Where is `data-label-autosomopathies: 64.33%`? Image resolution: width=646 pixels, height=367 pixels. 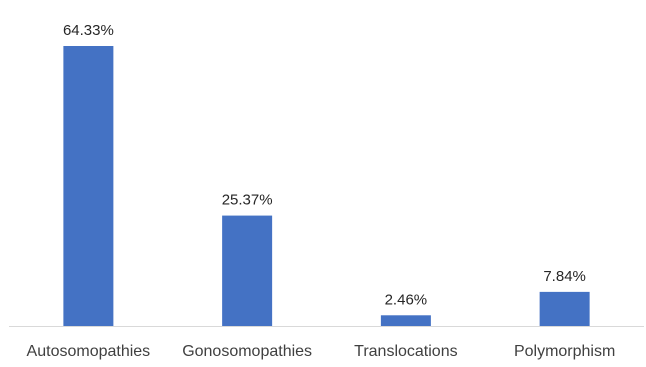 data-label-autosomopathies: 64.33% is located at coordinates (88, 30).